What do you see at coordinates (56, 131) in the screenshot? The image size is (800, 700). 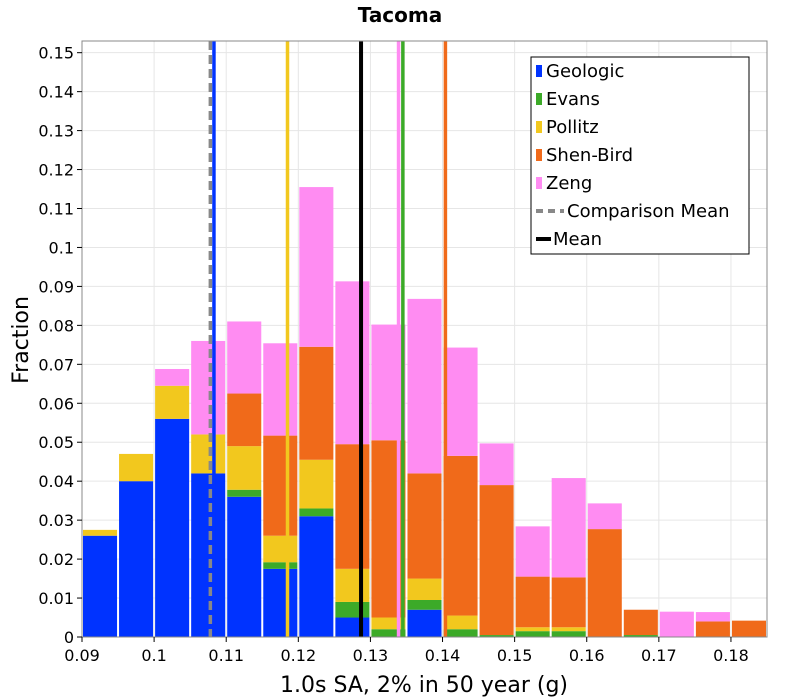 I see `y-tick-label: 0.13` at bounding box center [56, 131].